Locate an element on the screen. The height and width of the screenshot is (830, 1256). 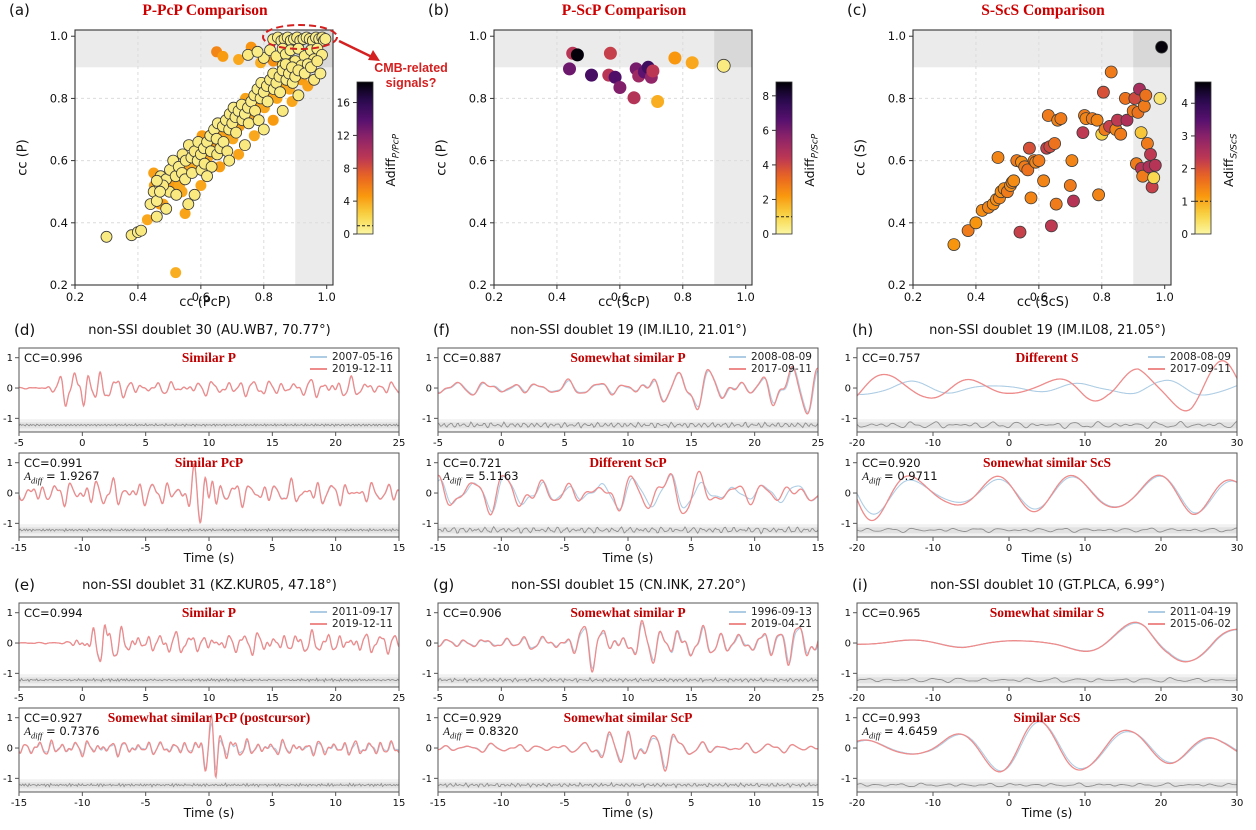
legend-date: 2008-08-09 is located at coordinates (1200, 357).